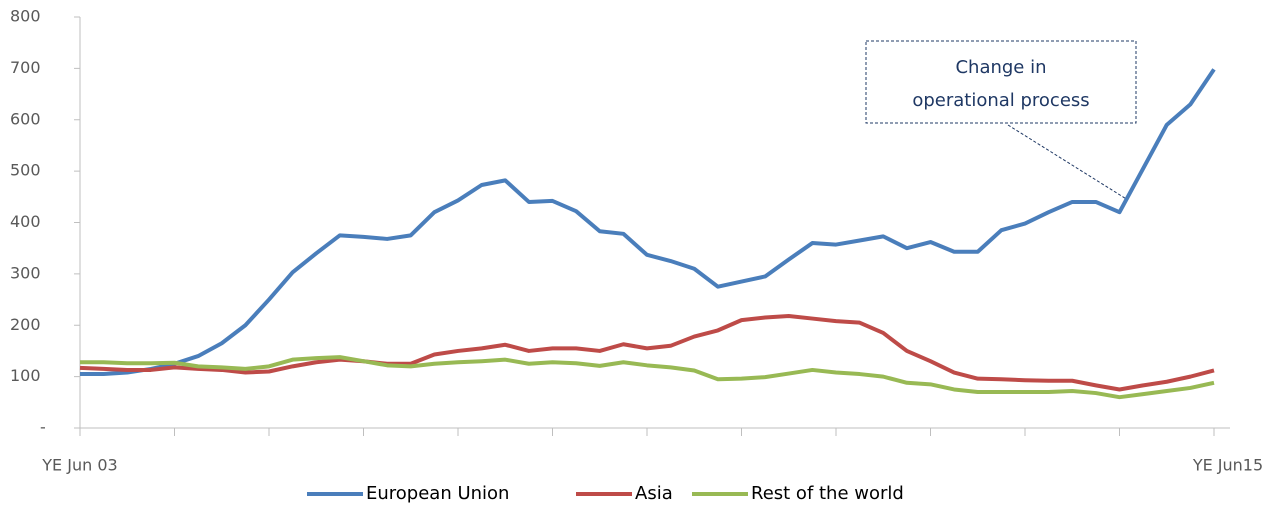 The image size is (1274, 510). What do you see at coordinates (25, 118) in the screenshot?
I see `y-tick-label: 600` at bounding box center [25, 118].